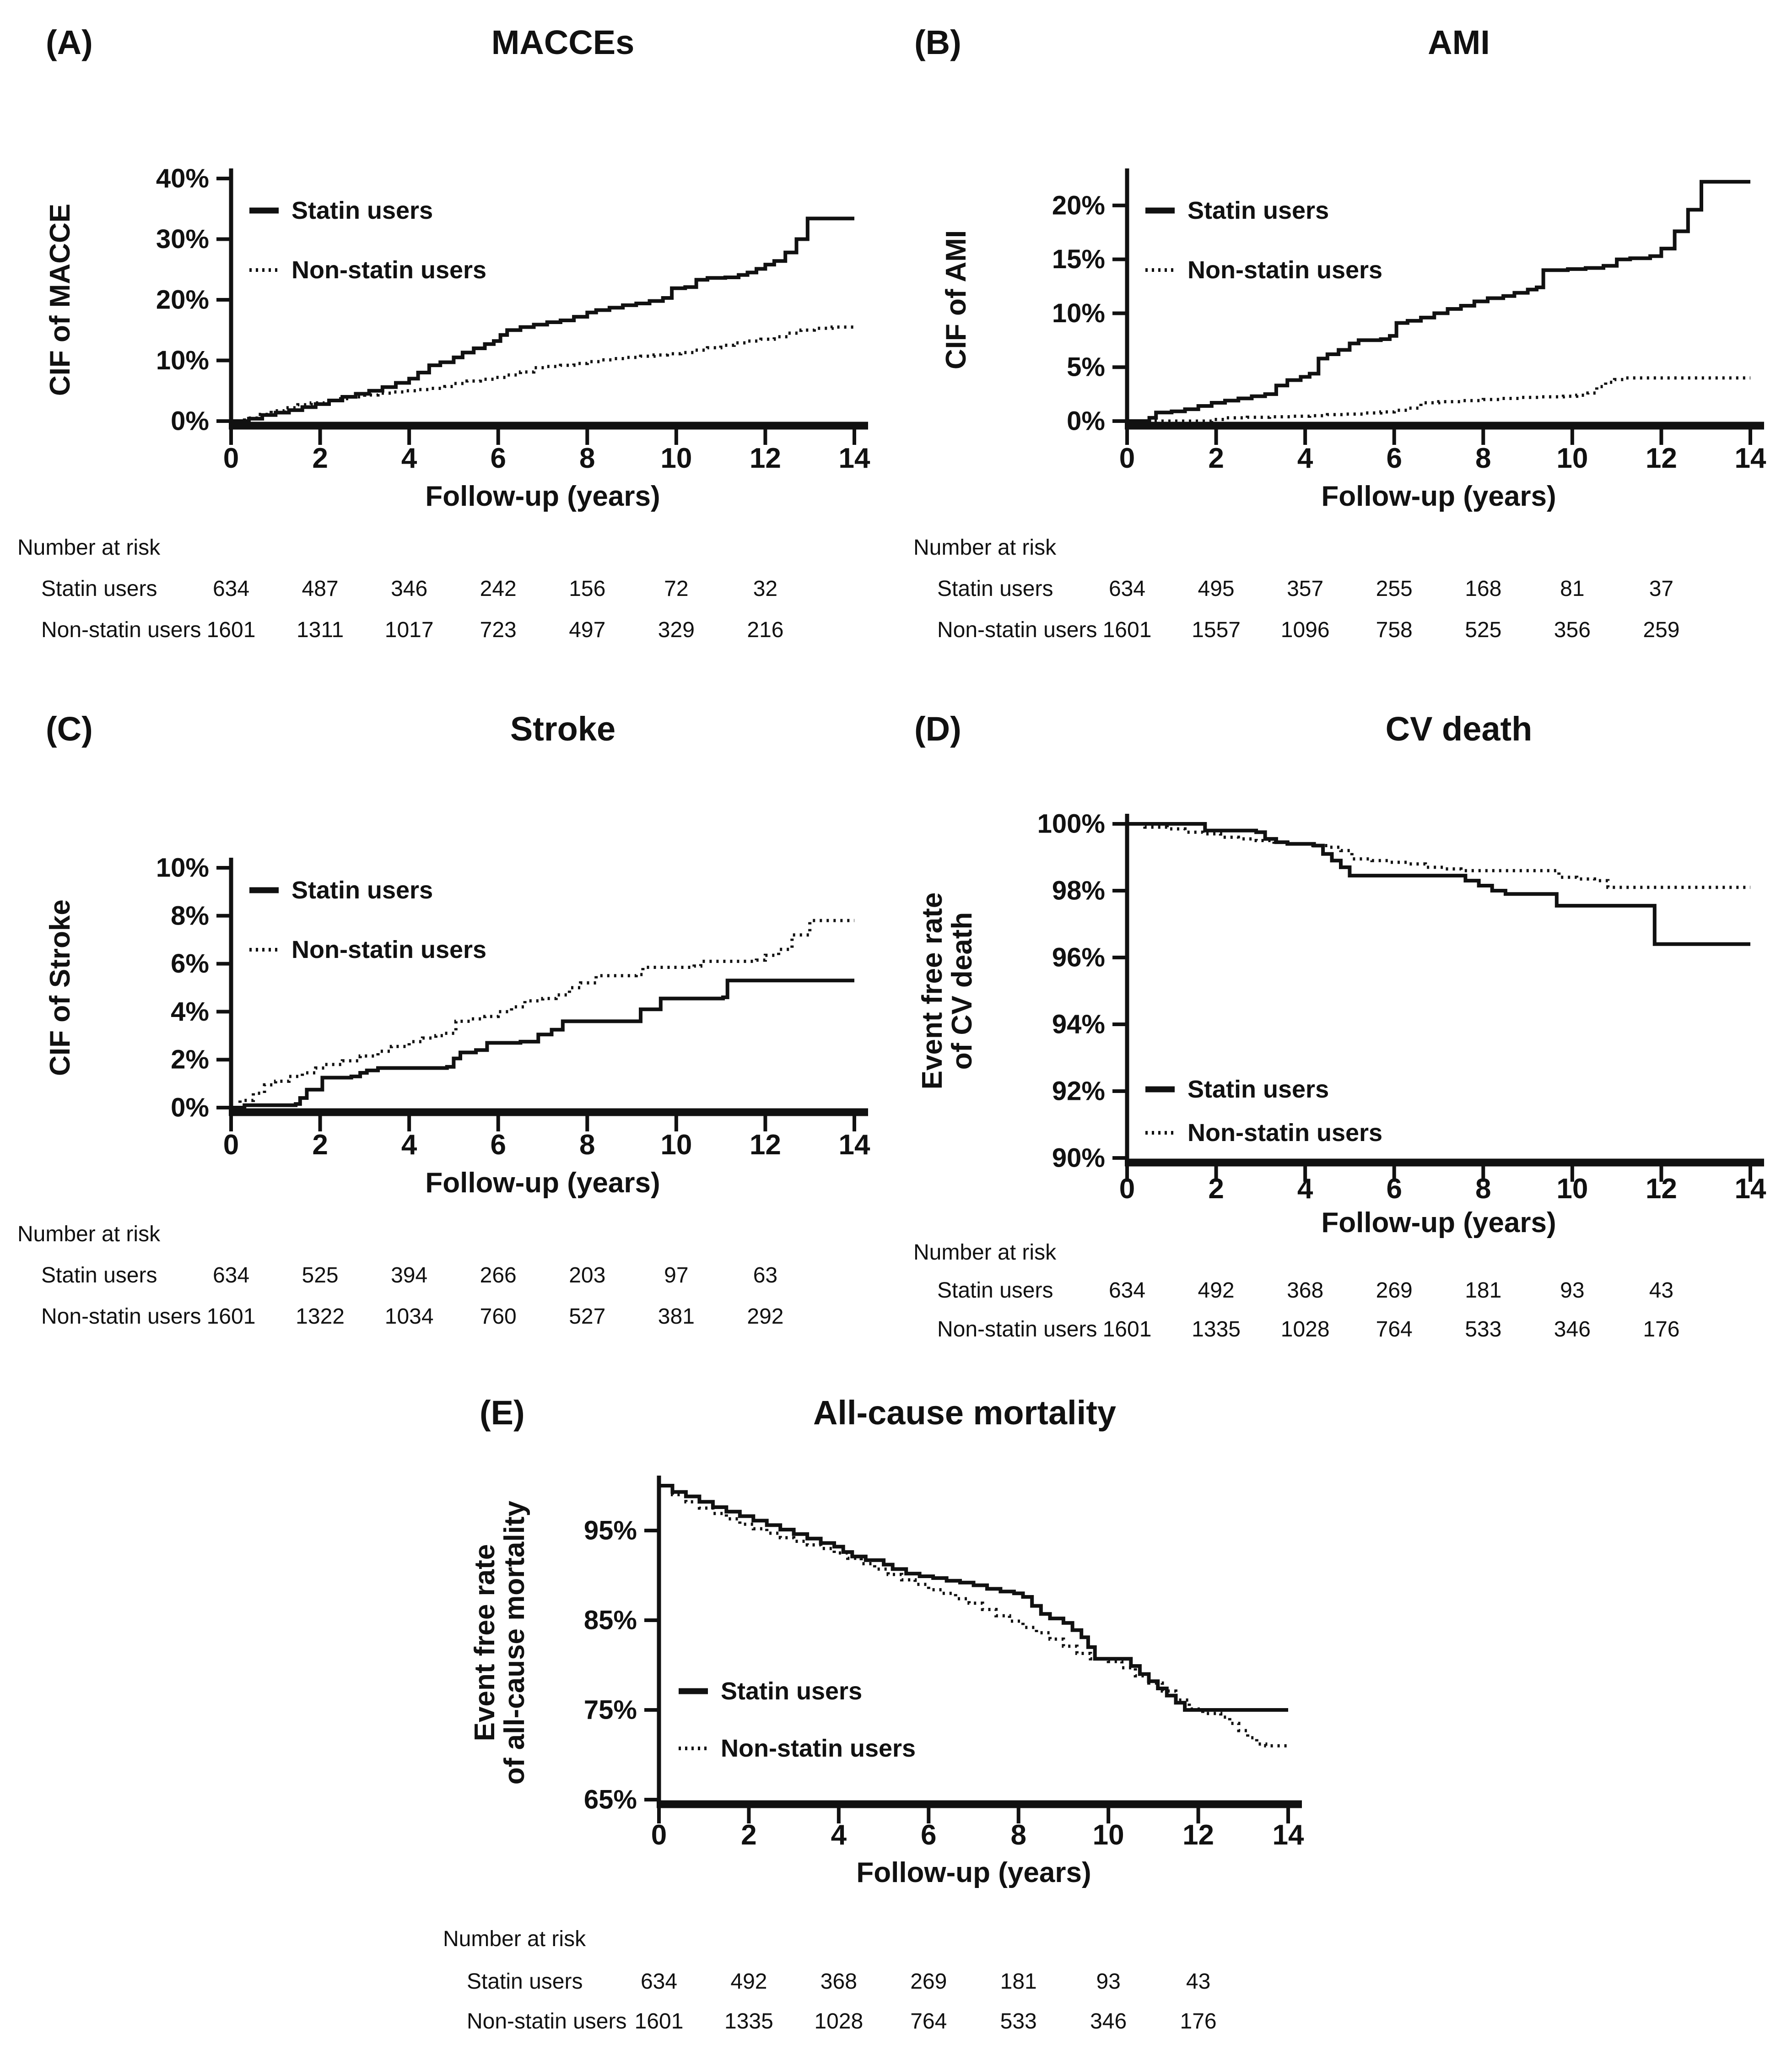 This screenshot has height=2050, width=1792. Describe the element at coordinates (190, 964) in the screenshot. I see `y-tick-label: 6%` at that location.